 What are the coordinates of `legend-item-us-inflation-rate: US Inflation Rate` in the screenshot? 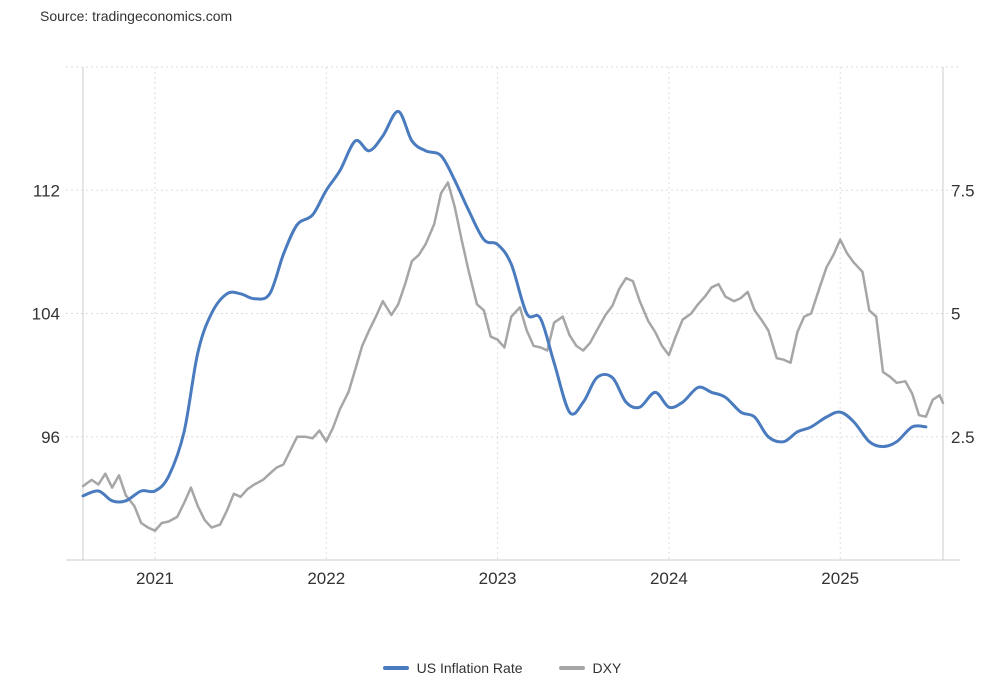 It's located at (452, 668).